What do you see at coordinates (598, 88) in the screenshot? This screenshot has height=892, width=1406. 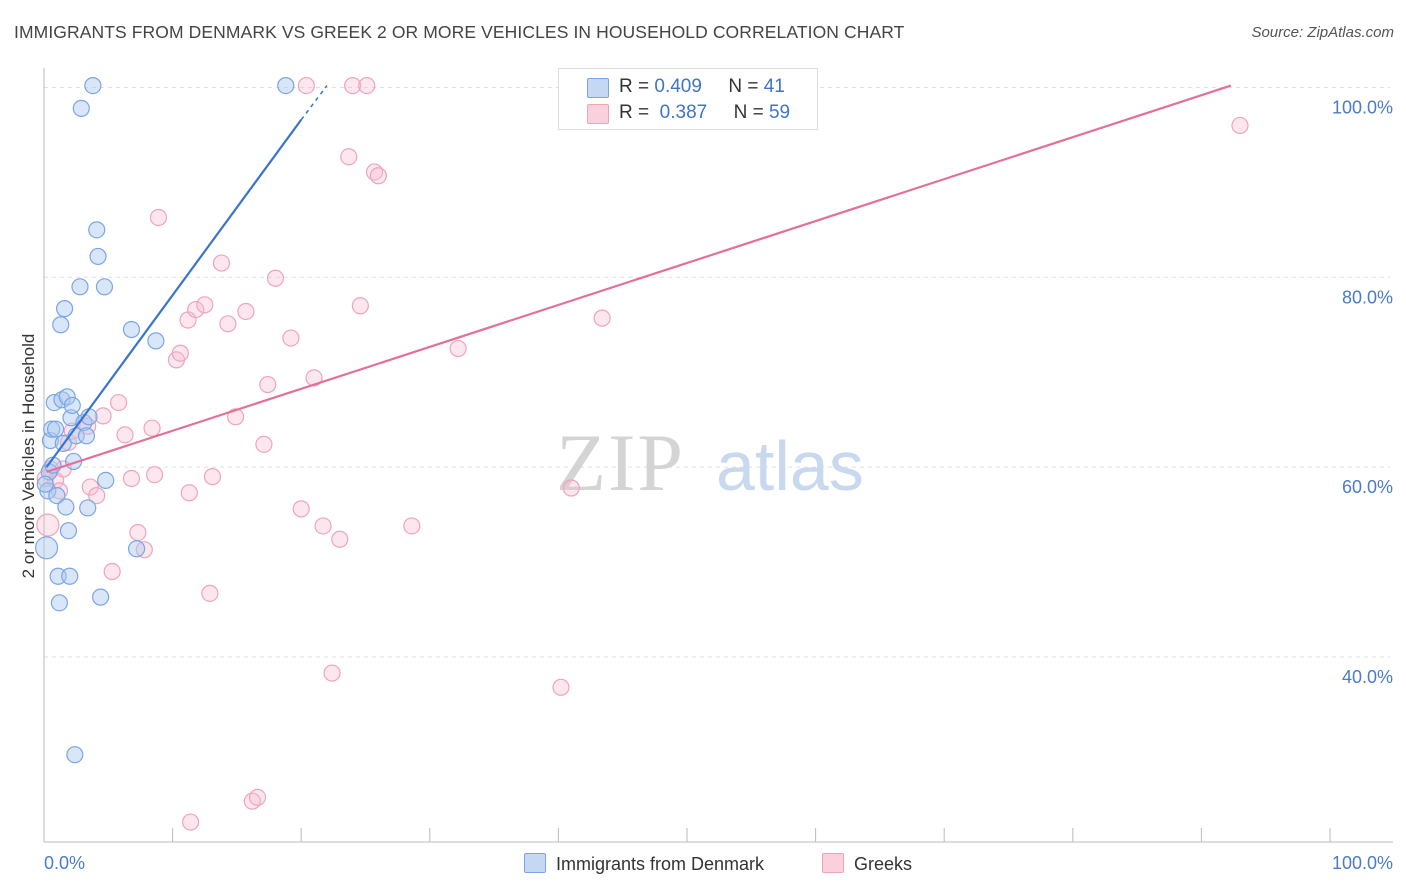 I see `denmark-swatch` at bounding box center [598, 88].